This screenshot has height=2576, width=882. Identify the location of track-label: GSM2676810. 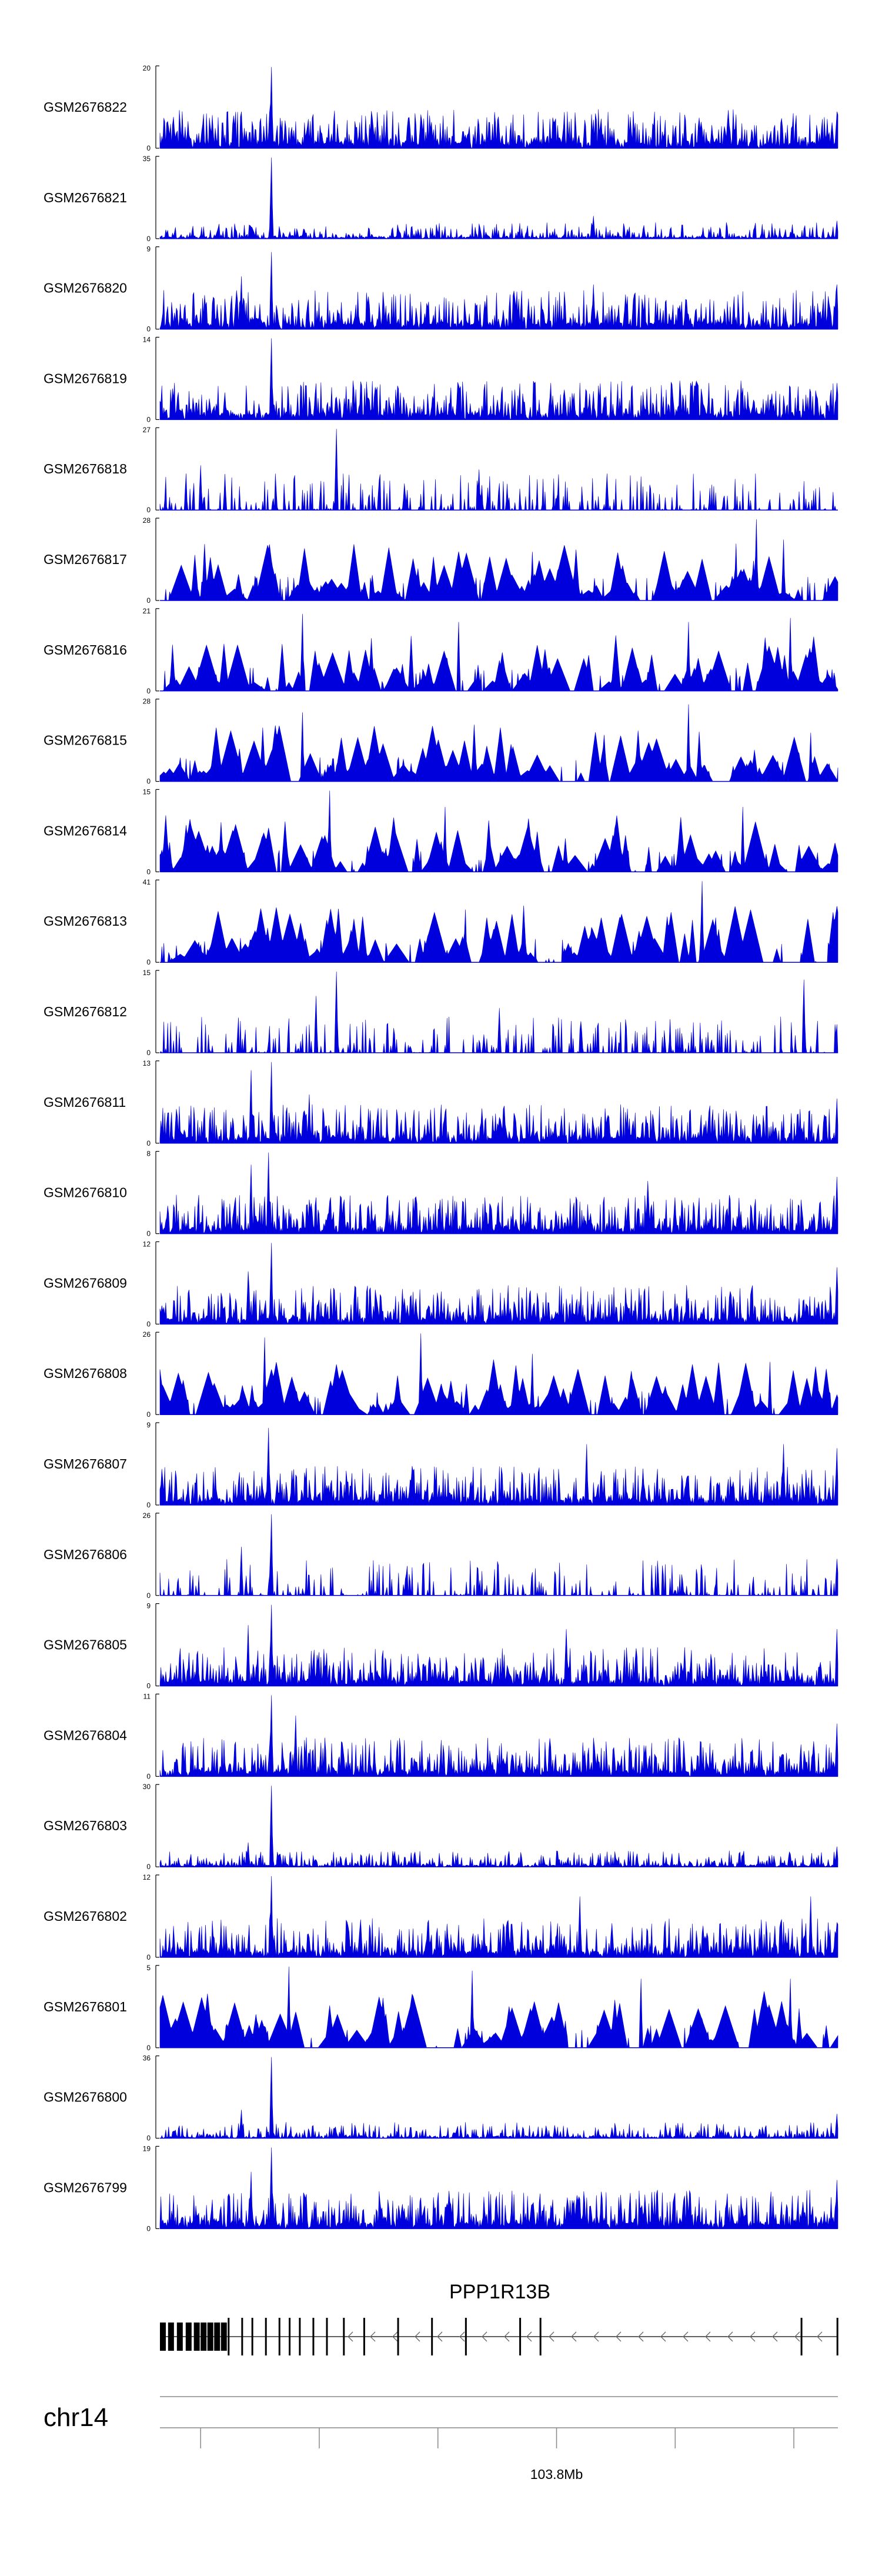
(85, 1192).